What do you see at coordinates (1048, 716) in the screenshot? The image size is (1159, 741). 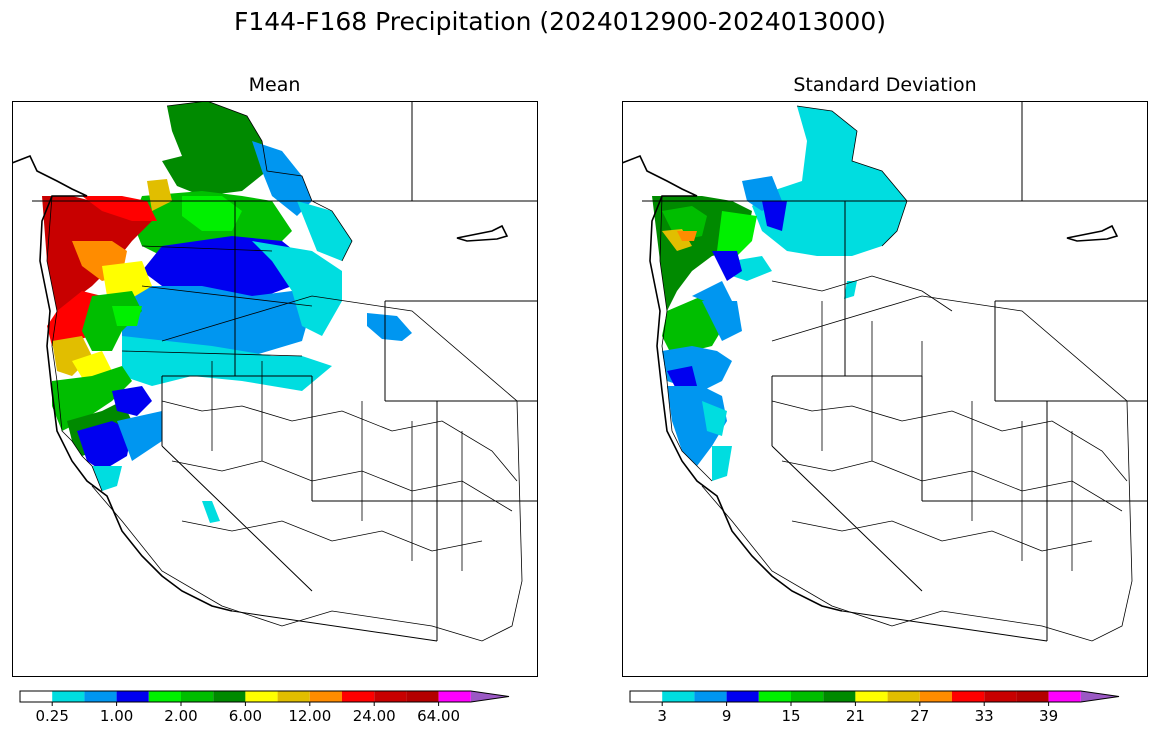 I see `colorbar-tick-label: 39` at bounding box center [1048, 716].